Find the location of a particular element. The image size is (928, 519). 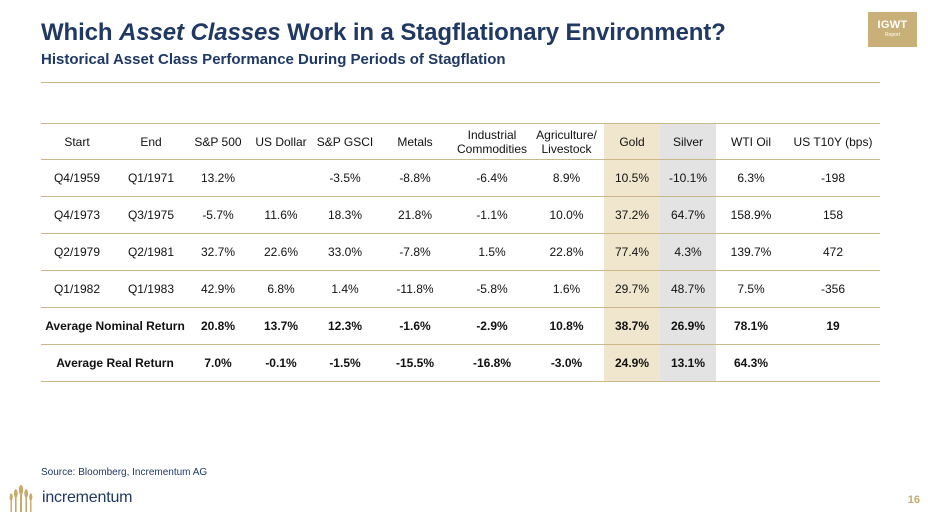

title-emphasis: Asset Classes is located at coordinates (200, 32).